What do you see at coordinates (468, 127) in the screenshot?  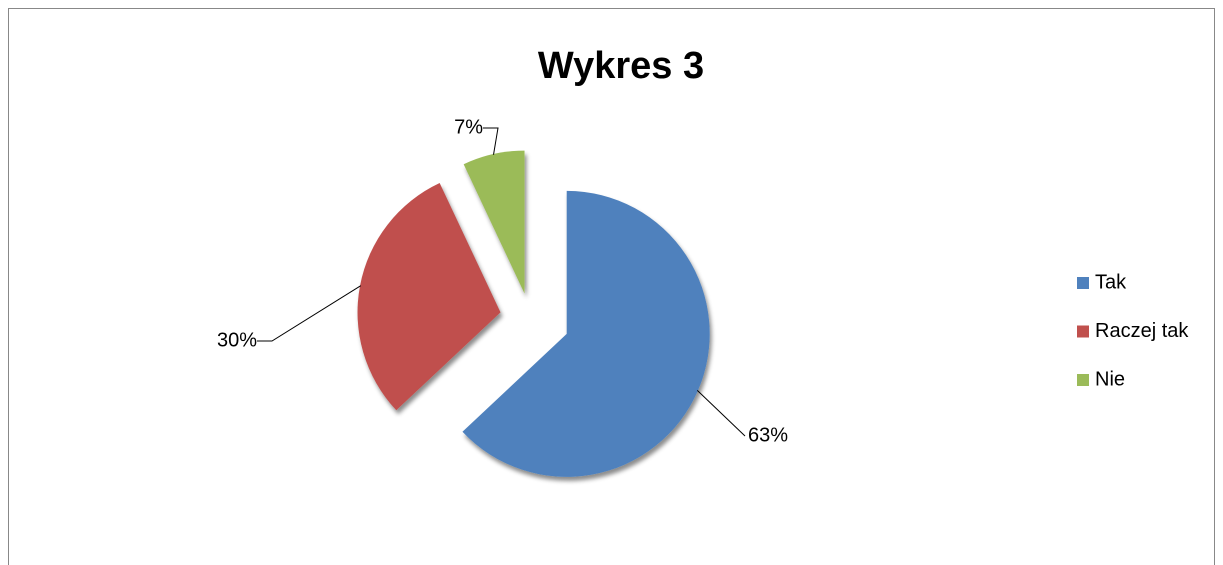 I see `data-label: 7%` at bounding box center [468, 127].